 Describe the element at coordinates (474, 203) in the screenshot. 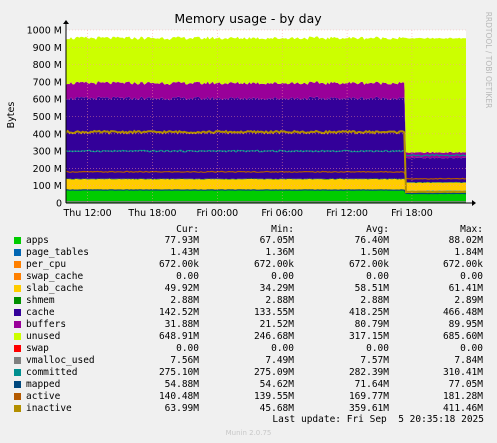

I see `x-axis-arrow` at that location.